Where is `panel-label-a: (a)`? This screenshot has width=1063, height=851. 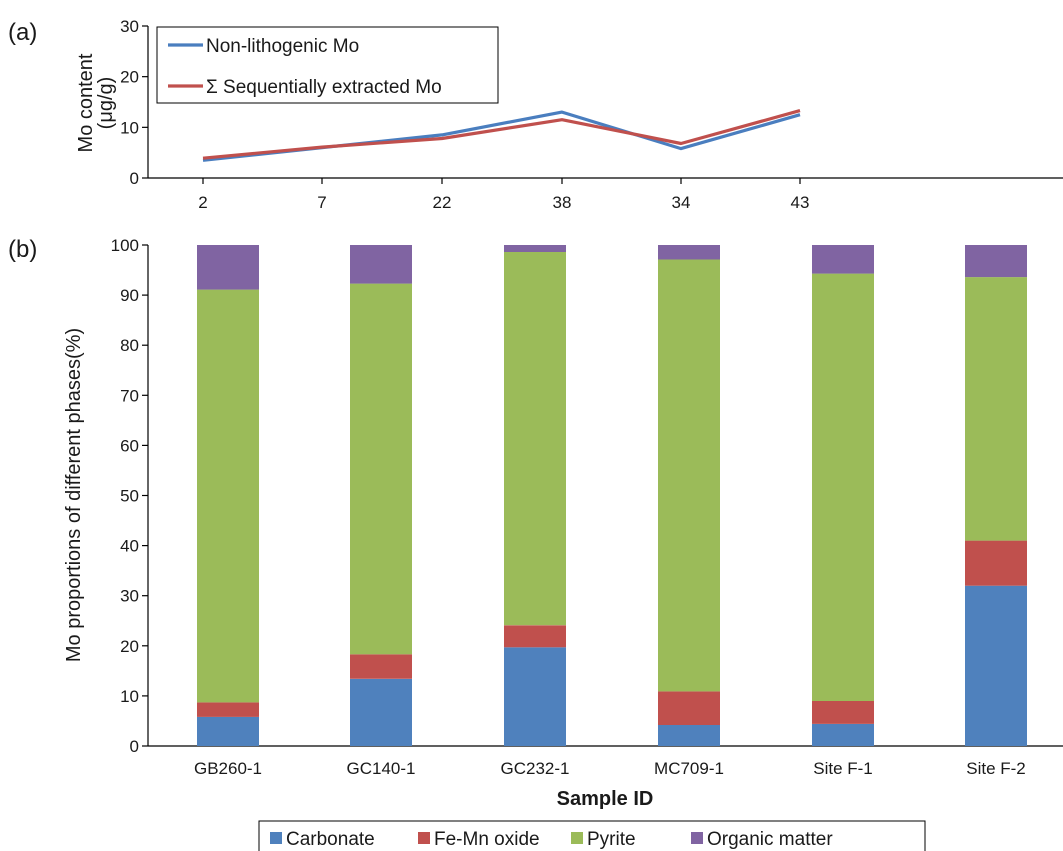 panel-label-a: (a) is located at coordinates (22, 32).